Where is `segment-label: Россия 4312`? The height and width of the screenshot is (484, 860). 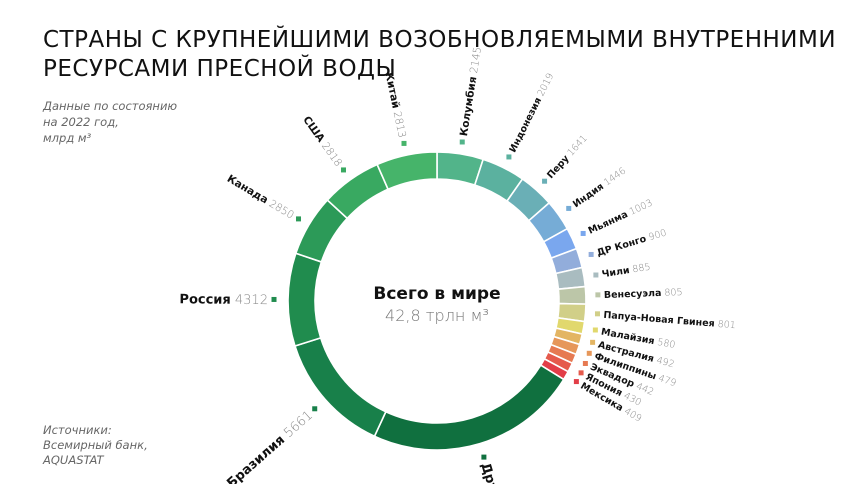
segment-label: Россия 4312 is located at coordinates (223, 300).